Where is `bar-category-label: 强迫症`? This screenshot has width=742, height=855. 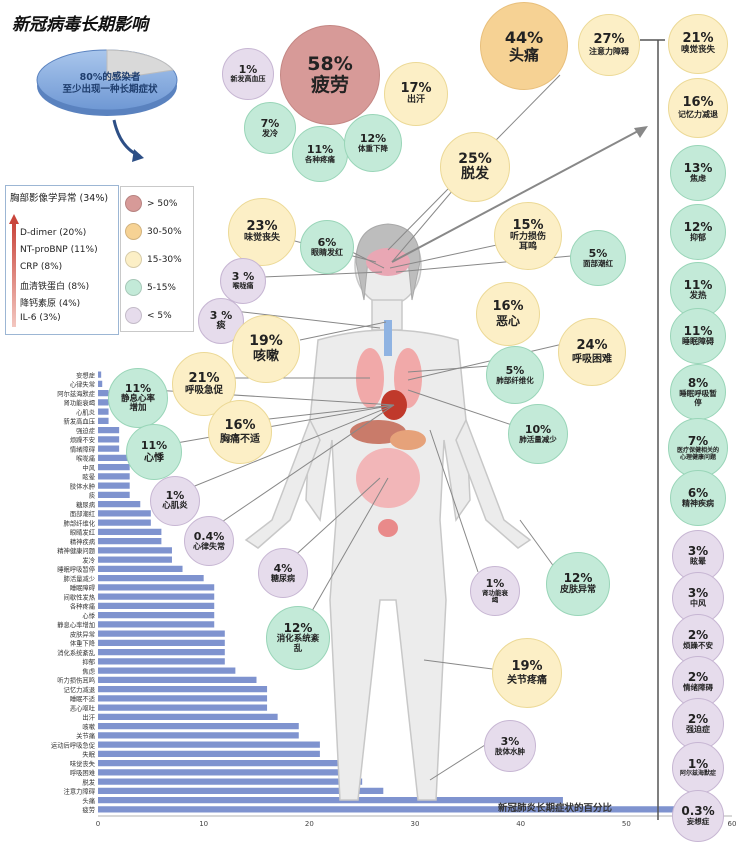 bar-category-label: 强迫症 is located at coordinates (86, 430).